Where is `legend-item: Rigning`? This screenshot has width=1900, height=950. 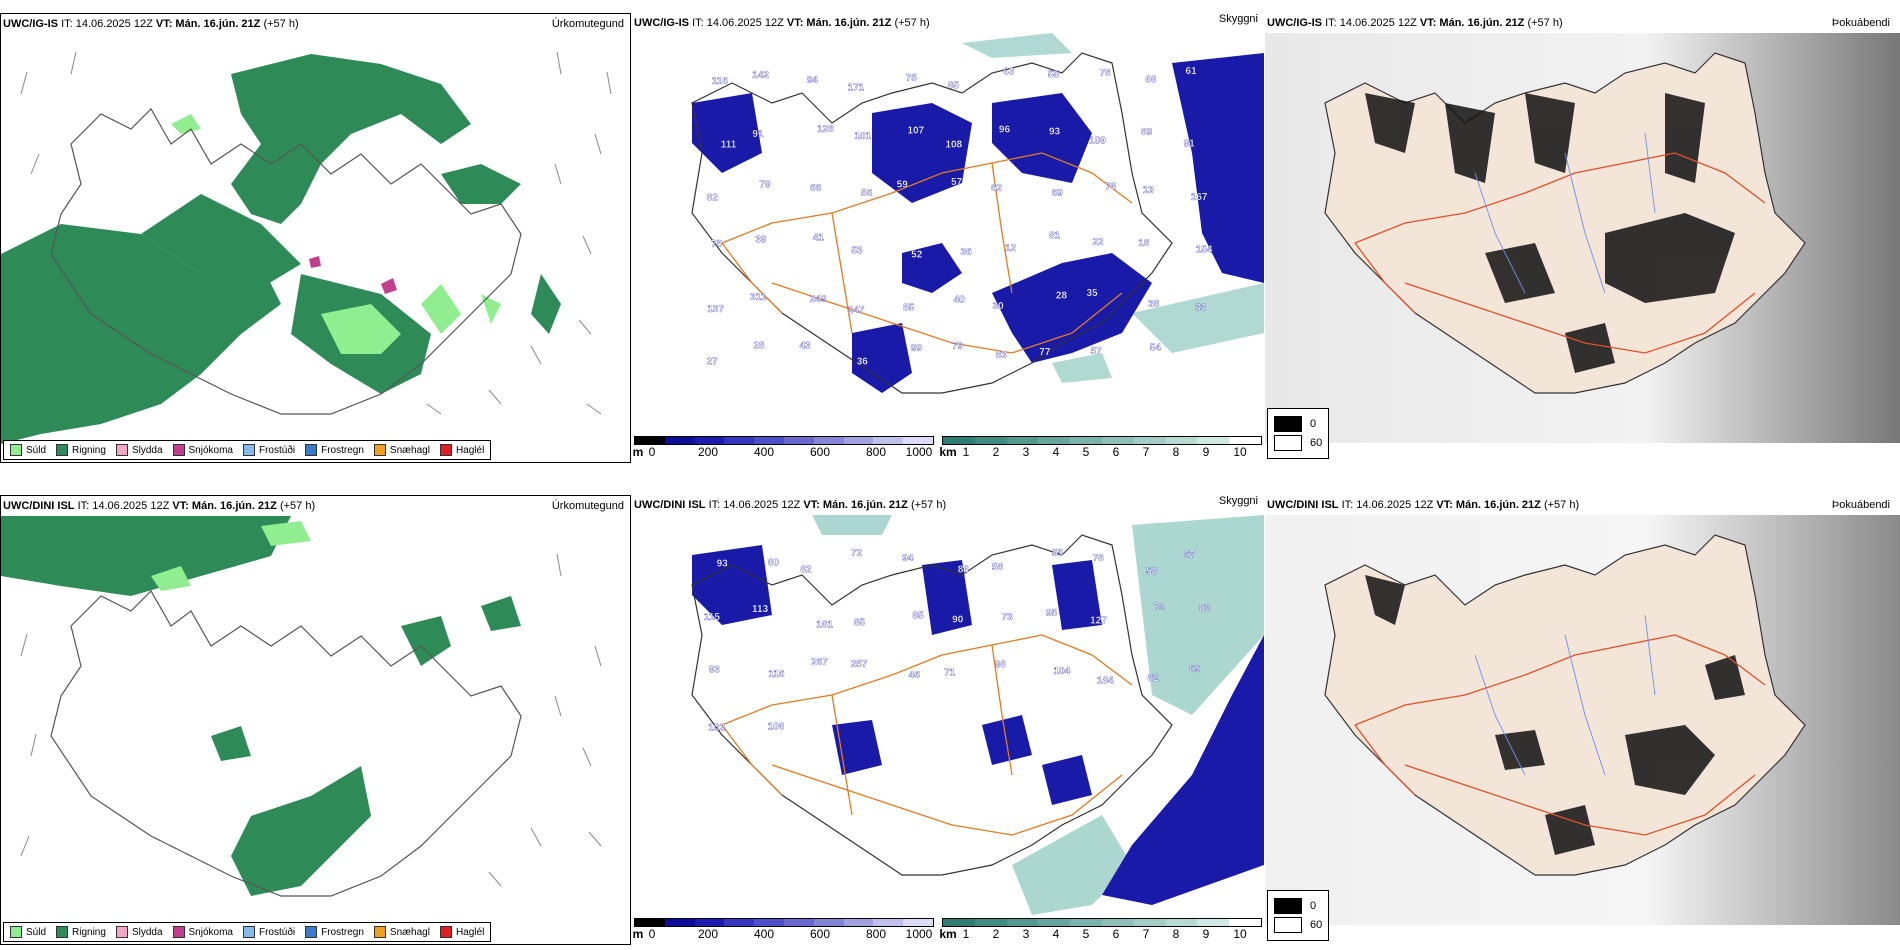 legend-item: Rigning is located at coordinates (81, 450).